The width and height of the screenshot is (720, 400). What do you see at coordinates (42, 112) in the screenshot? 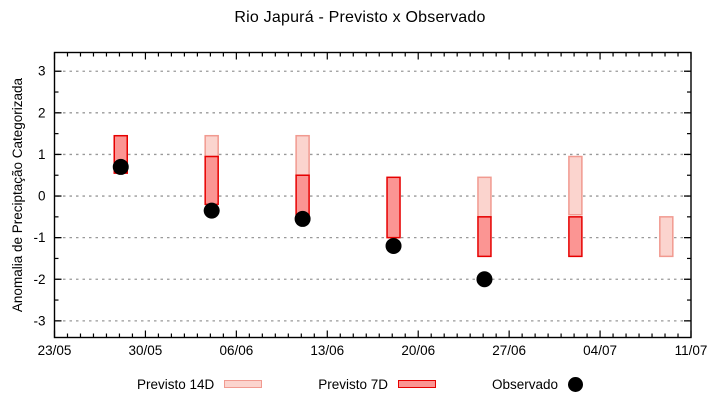
I see `y-tick-label: 2` at bounding box center [42, 112].